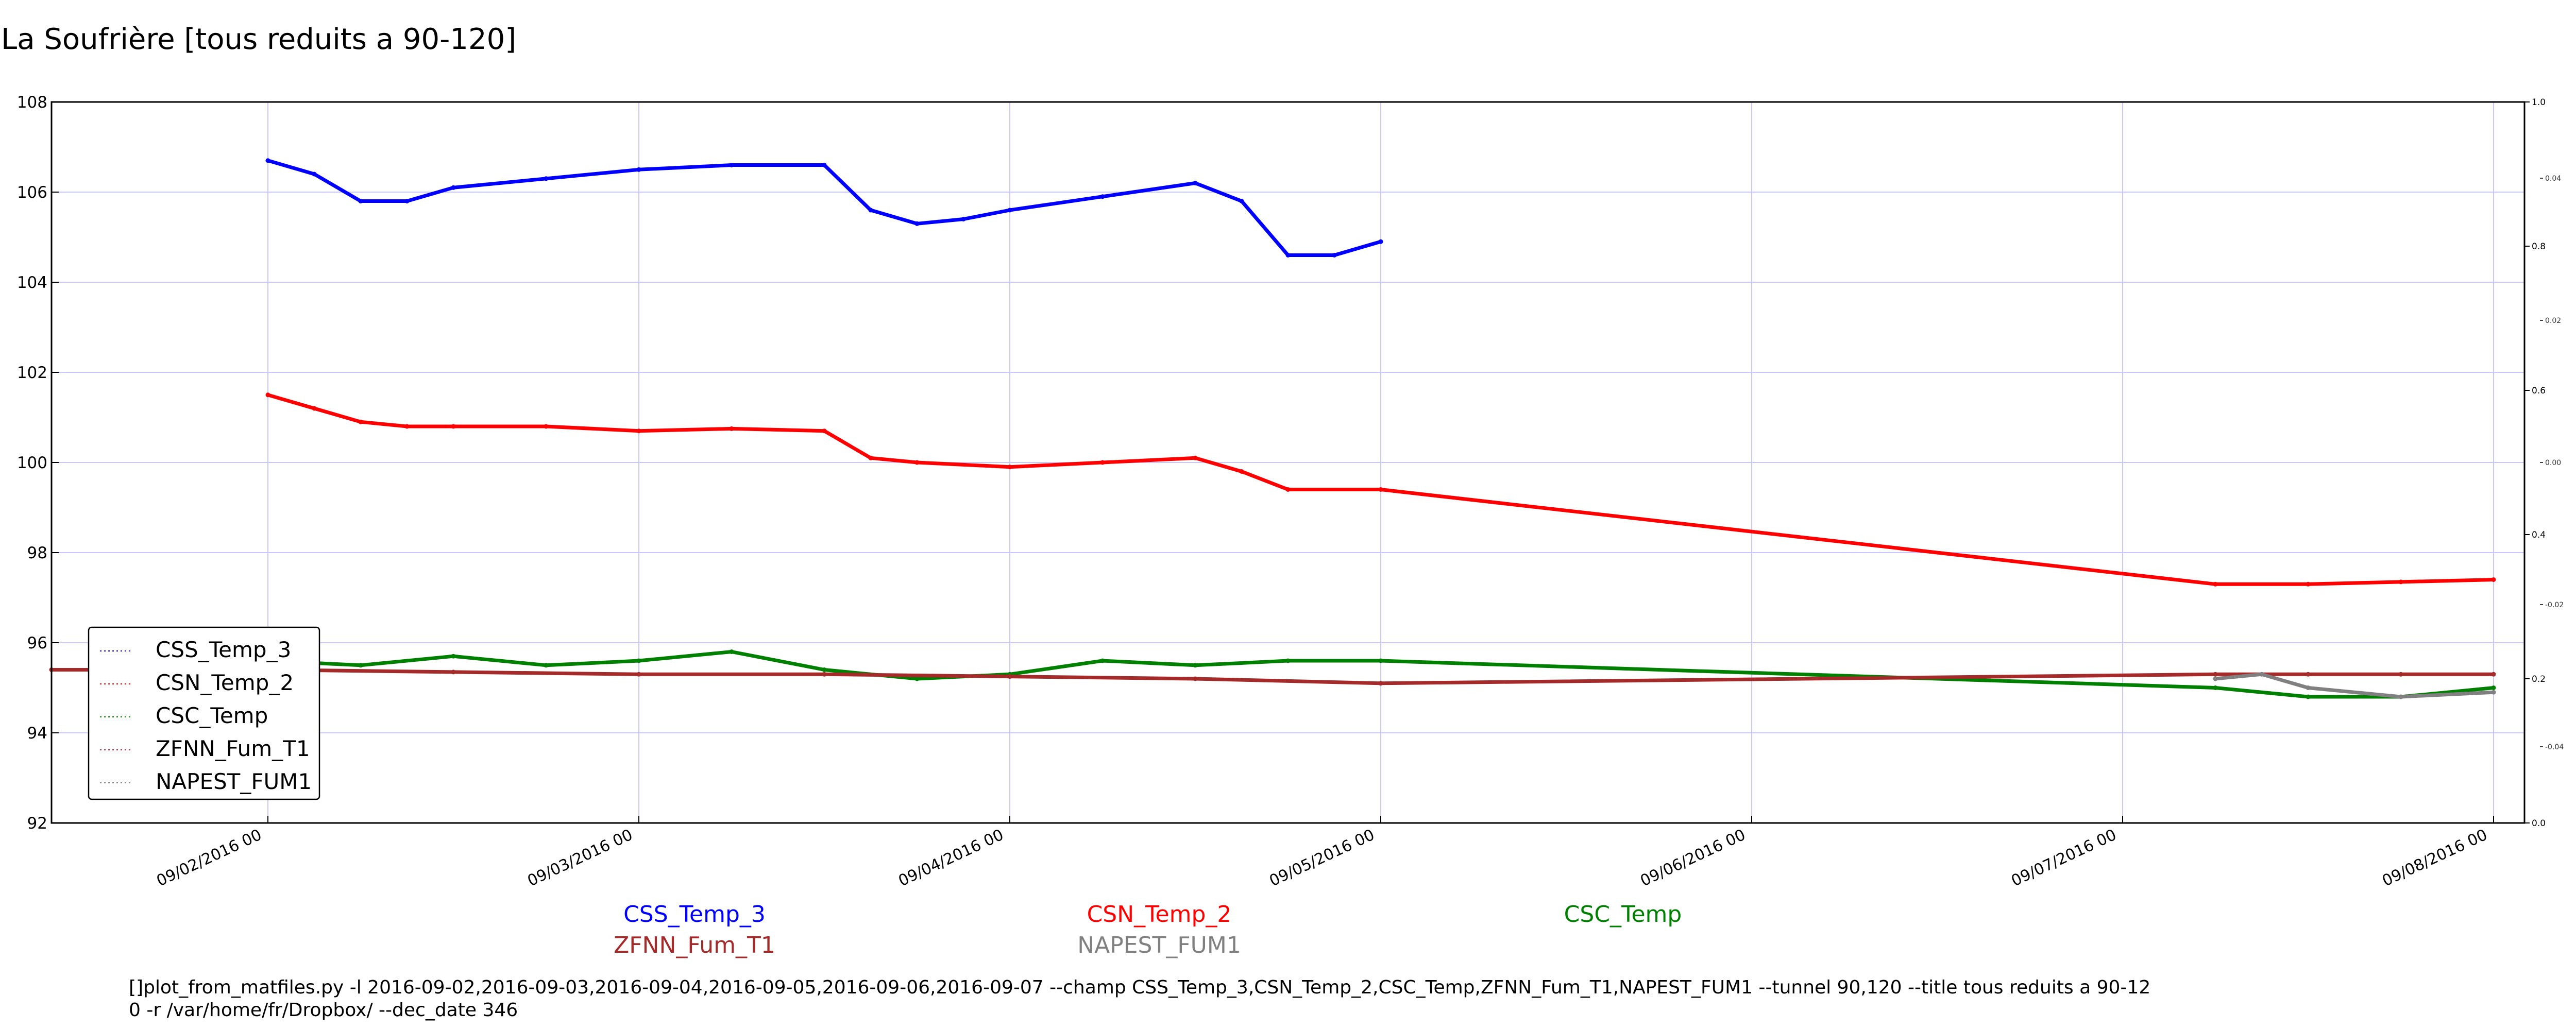 The image size is (2576, 1030). Describe the element at coordinates (233, 749) in the screenshot. I see `legend-entry-zfnn-fum-t1: ZFNN_Fum_T1` at that location.